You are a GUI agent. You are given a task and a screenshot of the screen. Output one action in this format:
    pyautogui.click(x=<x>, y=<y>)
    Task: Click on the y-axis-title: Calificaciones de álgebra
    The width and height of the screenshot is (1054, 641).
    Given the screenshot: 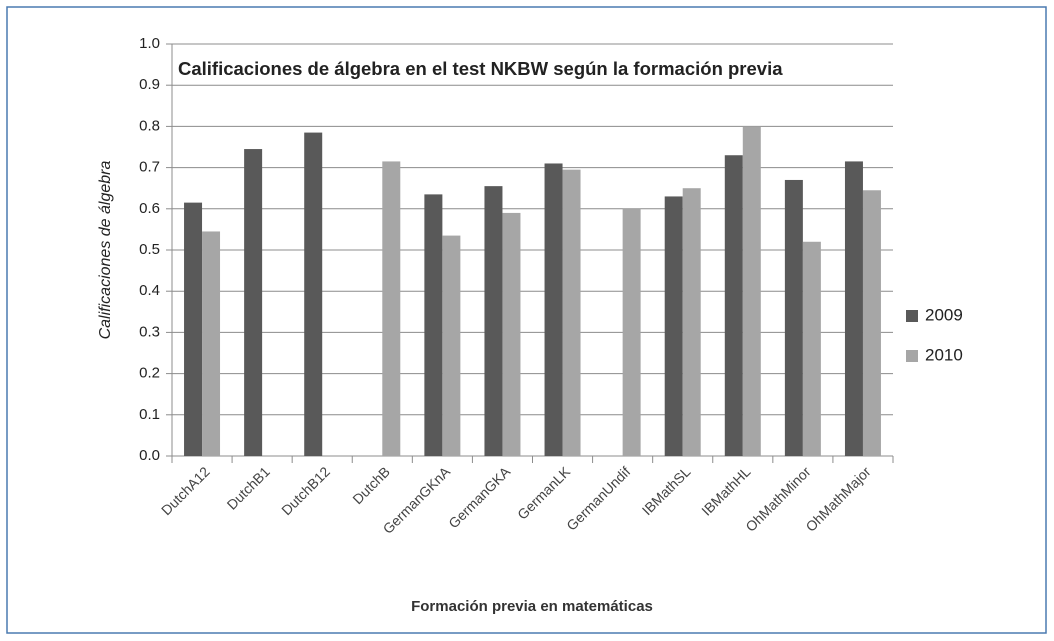 What is the action you would take?
    pyautogui.click(x=105, y=250)
    